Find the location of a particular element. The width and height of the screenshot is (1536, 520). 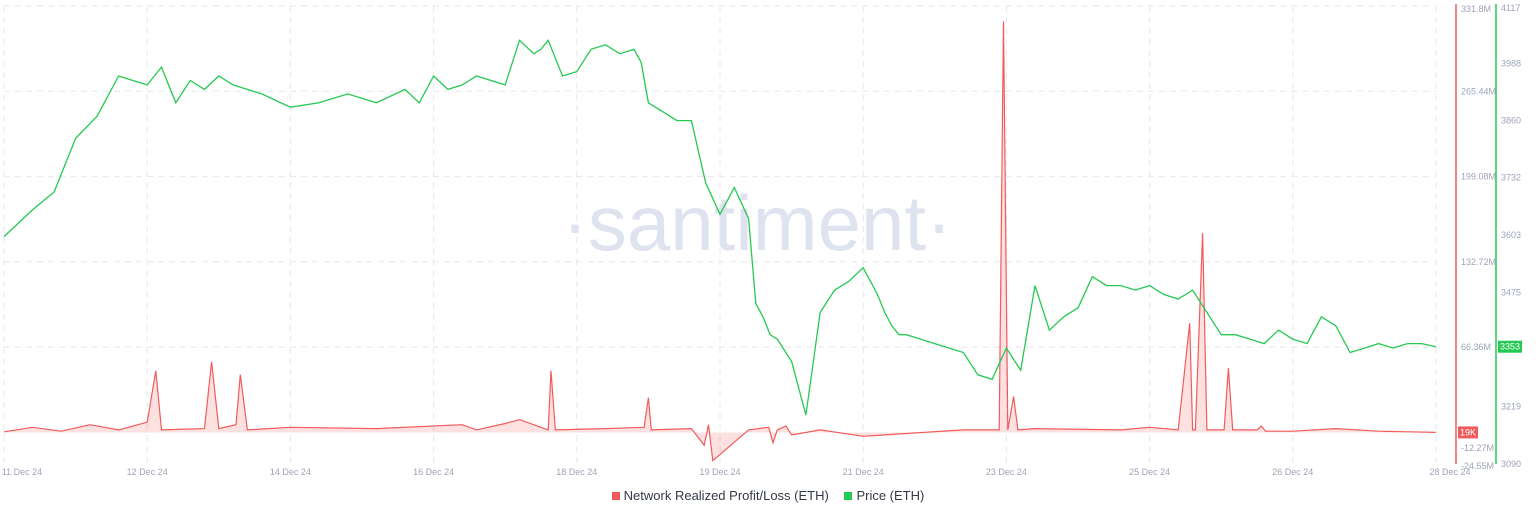

price-current-value: 3353 is located at coordinates (1510, 347).